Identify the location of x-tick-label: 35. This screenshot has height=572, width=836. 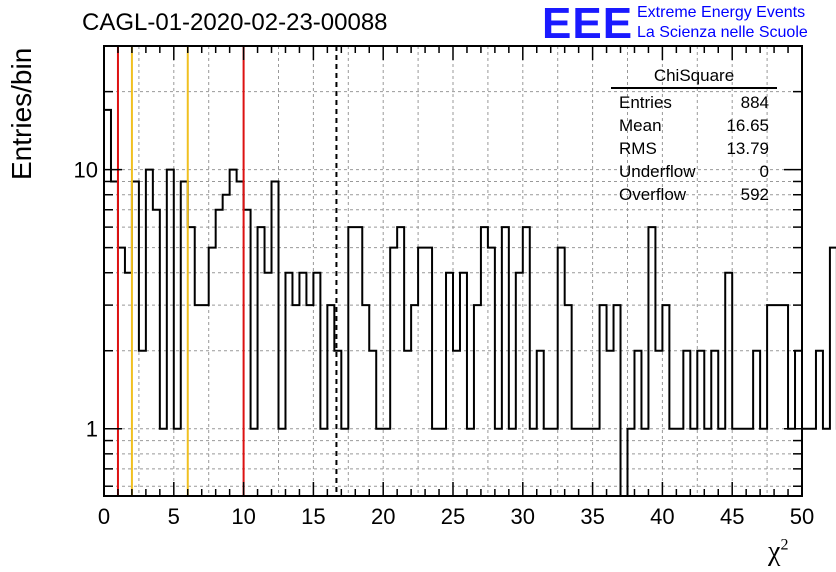
(592, 516).